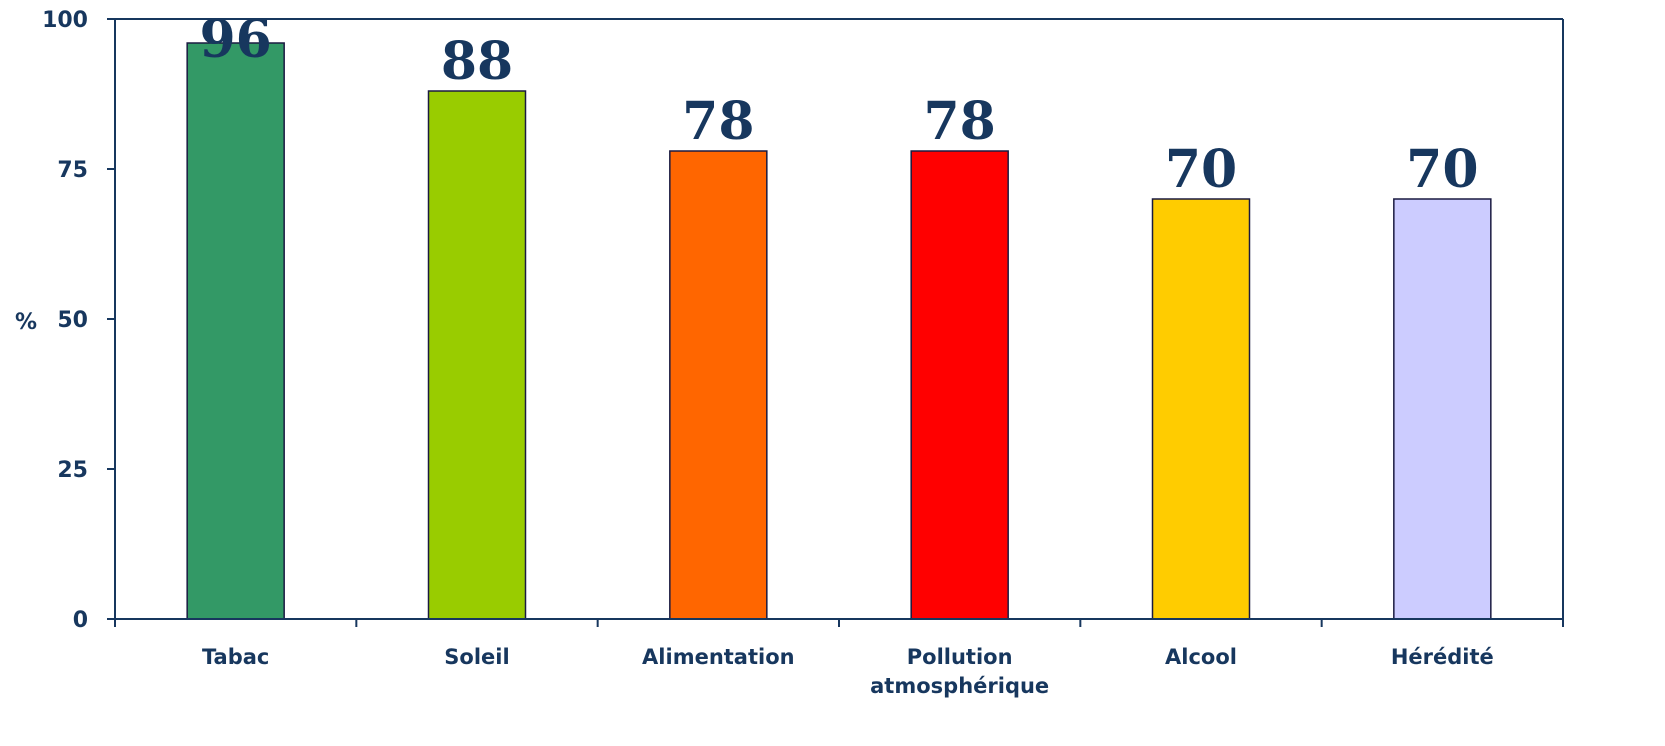  Describe the element at coordinates (1442, 169) in the screenshot. I see `data-label-6: 70` at that location.